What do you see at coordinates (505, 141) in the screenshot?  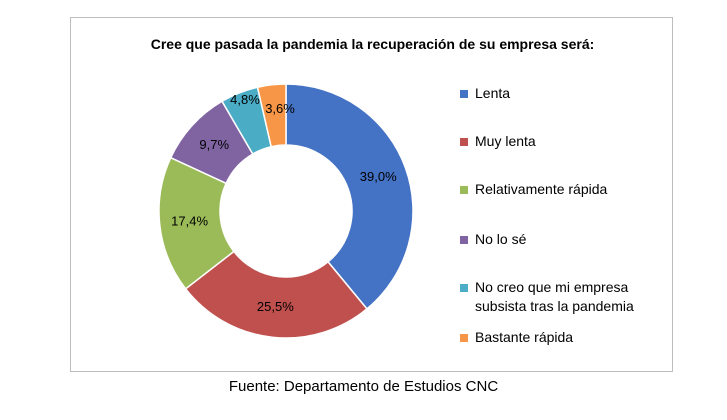 I see `legend-label-2: Muy lenta` at bounding box center [505, 141].